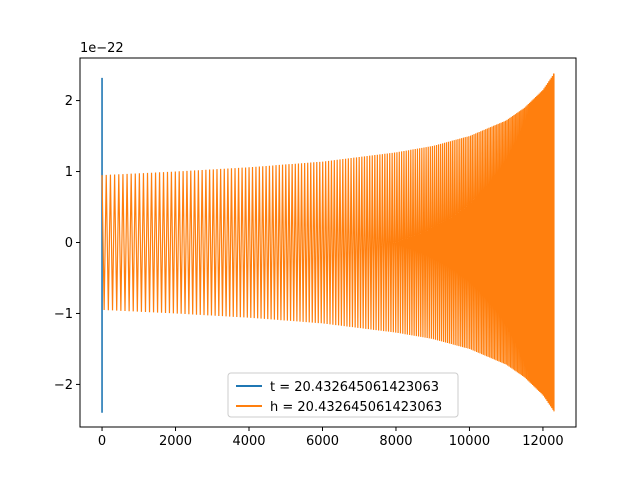  What do you see at coordinates (356, 407) in the screenshot?
I see `legend-label: h = 20.432645061423063` at bounding box center [356, 407].